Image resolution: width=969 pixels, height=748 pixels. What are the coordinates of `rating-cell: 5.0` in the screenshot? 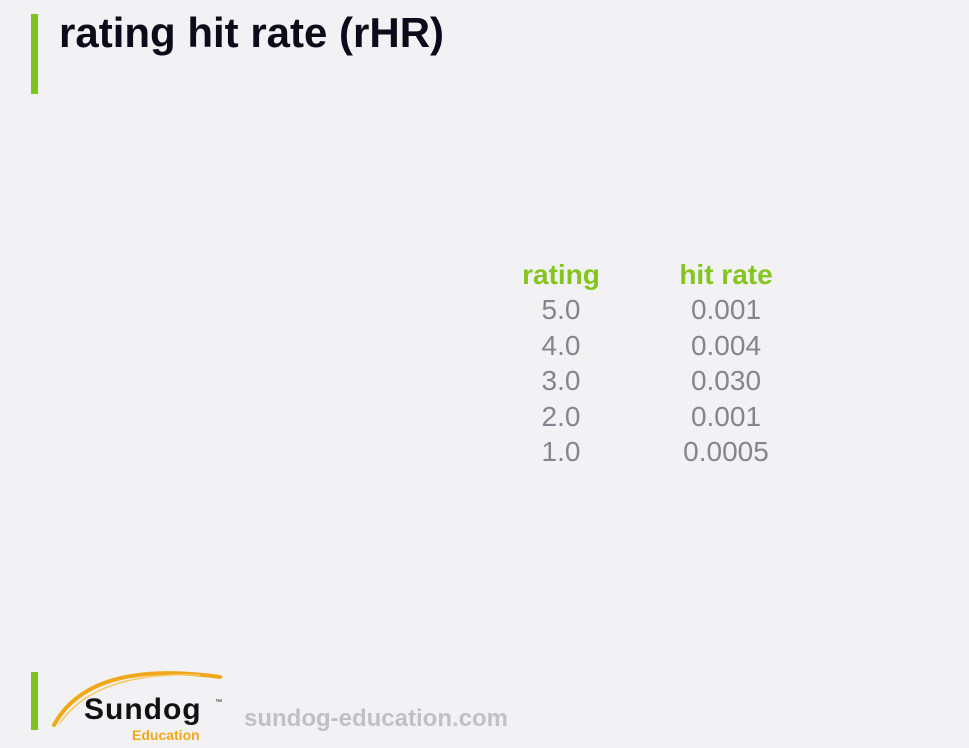 It's located at (561, 309).